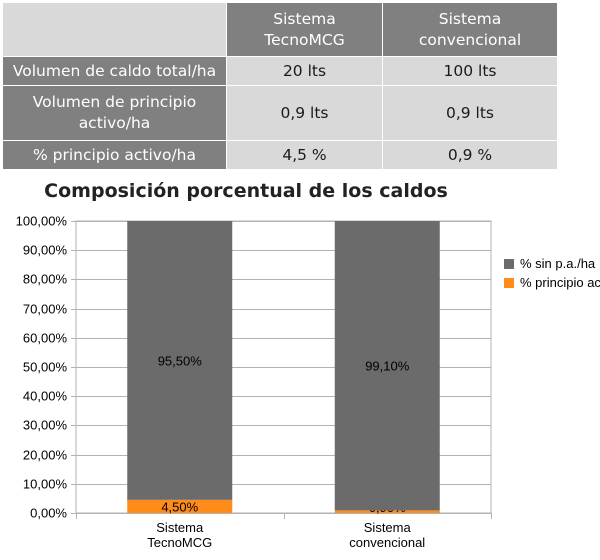 This screenshot has height=560, width=600. Describe the element at coordinates (560, 282) in the screenshot. I see `legend-label: % principio activo/ha` at that location.